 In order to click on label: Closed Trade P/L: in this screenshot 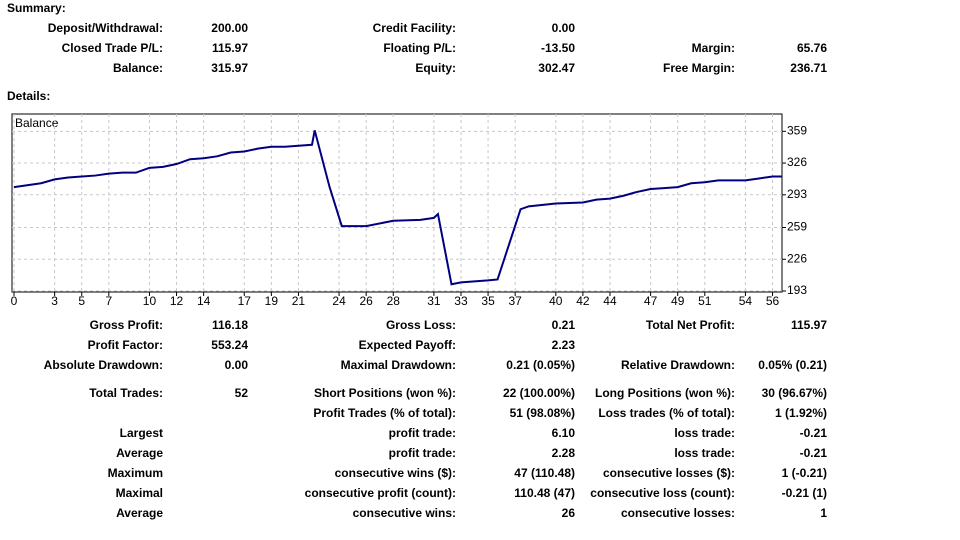, I will do `click(112, 48)`.